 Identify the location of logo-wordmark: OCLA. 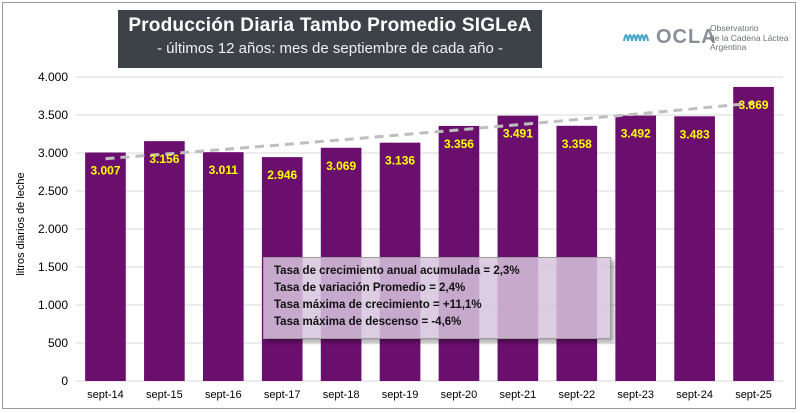
(686, 37).